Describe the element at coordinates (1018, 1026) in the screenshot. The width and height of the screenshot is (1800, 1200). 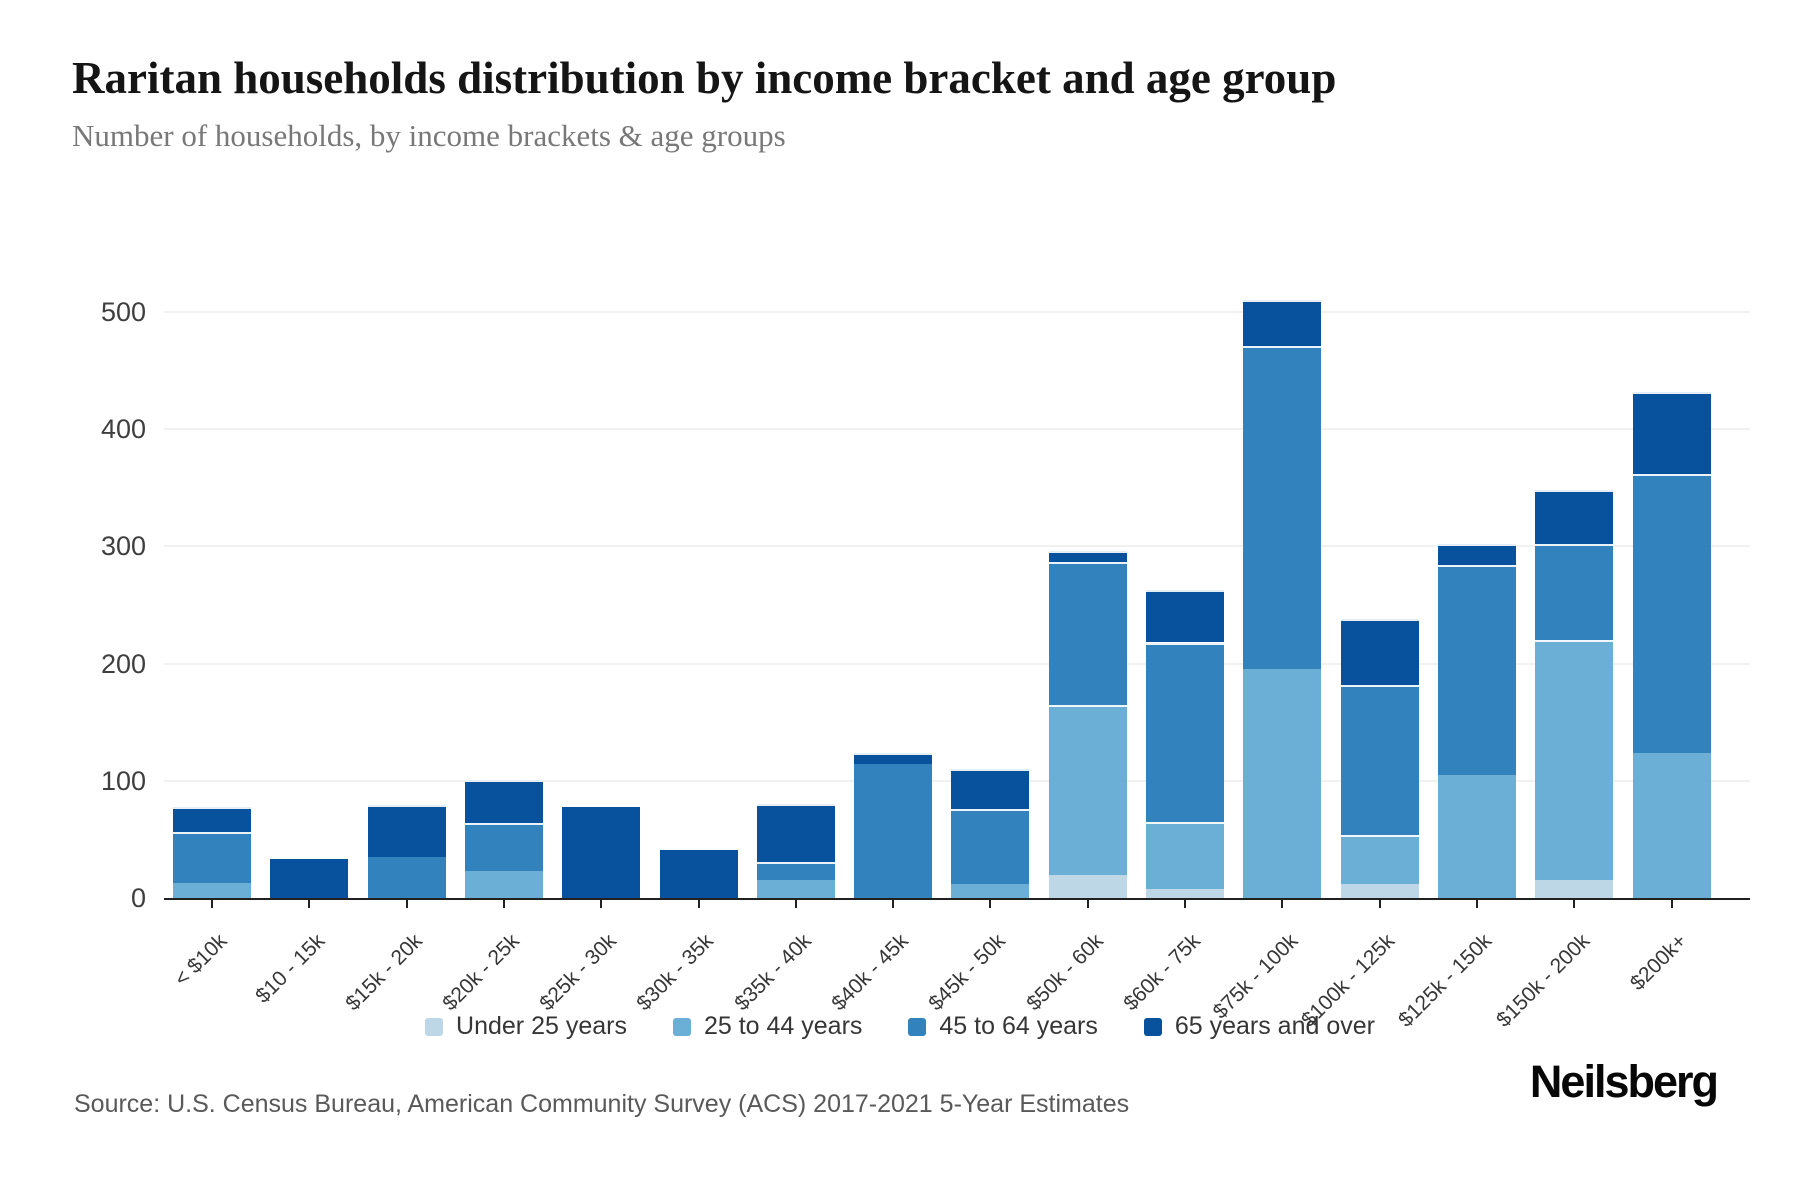
I see `legend-item-label: 45 to 64 years` at that location.